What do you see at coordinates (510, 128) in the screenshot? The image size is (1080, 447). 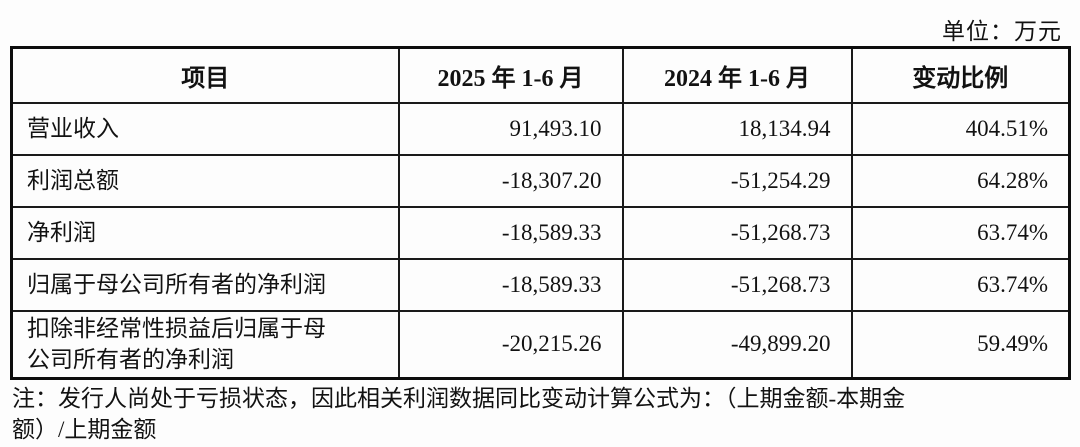 I see `value-2025-cell: 91,493.10` at bounding box center [510, 128].